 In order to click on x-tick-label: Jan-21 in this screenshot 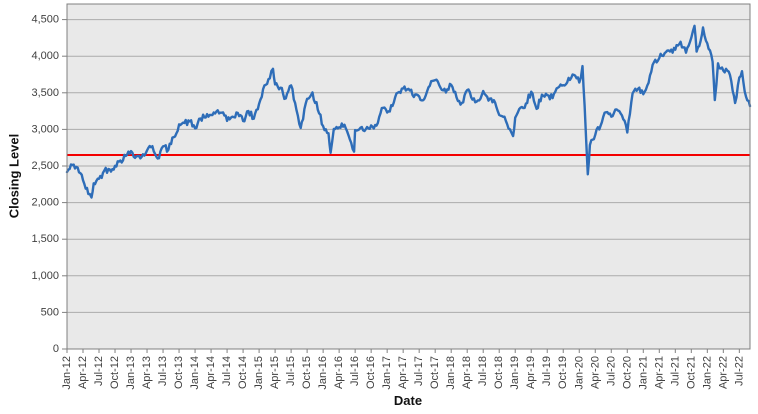, I will do `click(643, 373)`.